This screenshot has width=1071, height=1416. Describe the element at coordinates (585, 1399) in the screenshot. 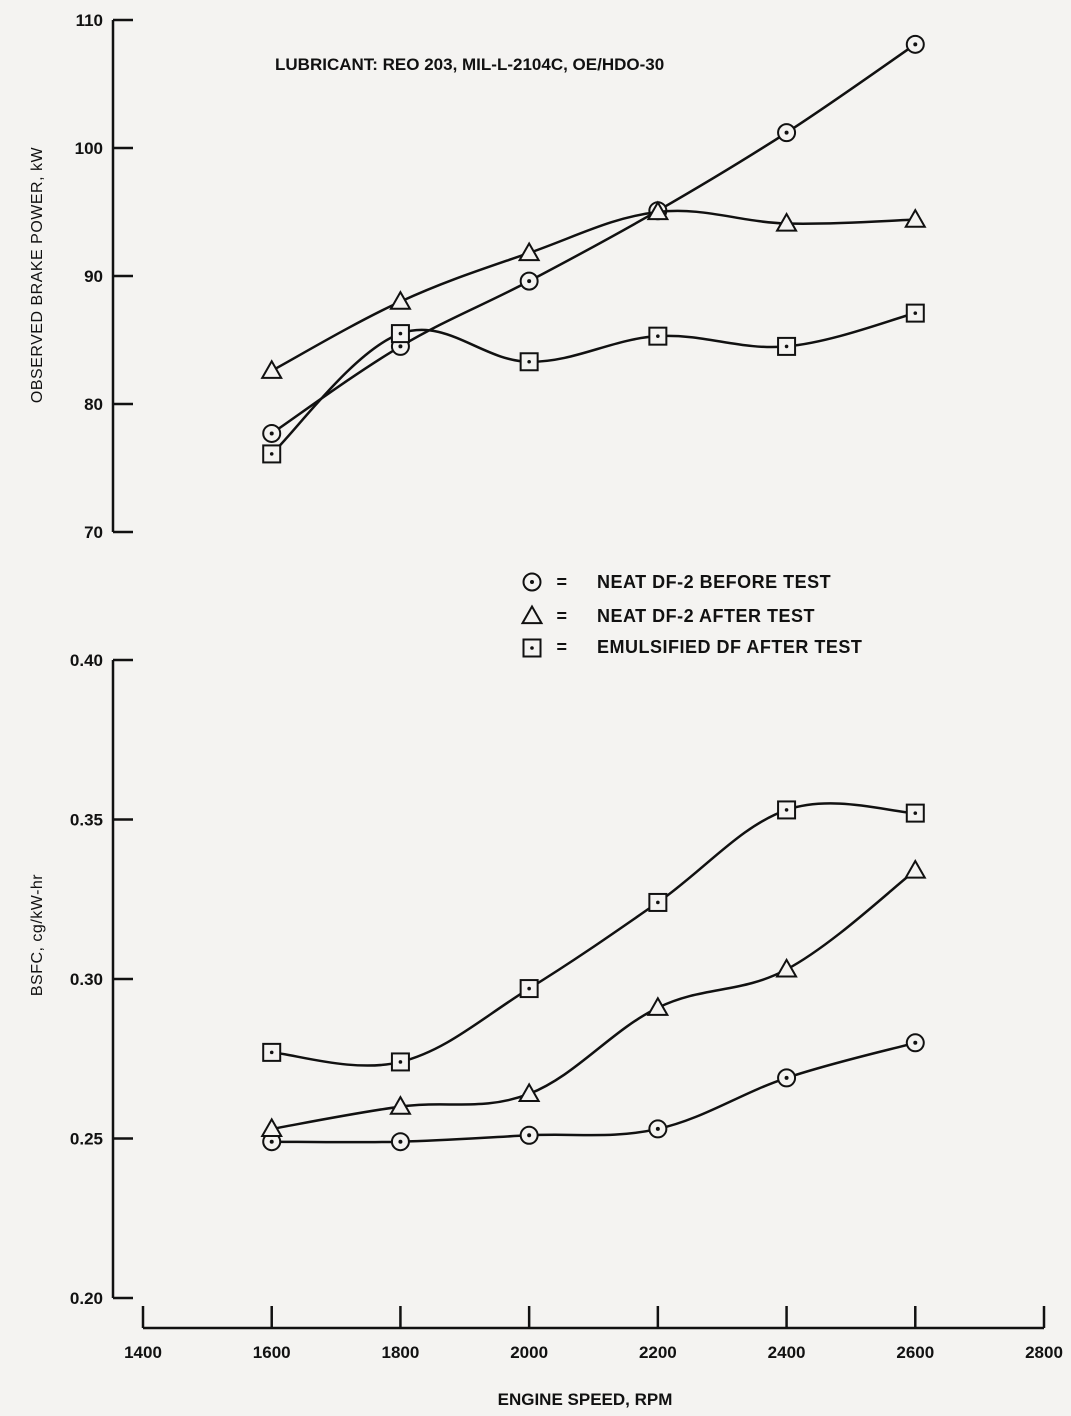

I see `engine-speed-x-axis-label: ENGINE SPEED, RPM` at that location.